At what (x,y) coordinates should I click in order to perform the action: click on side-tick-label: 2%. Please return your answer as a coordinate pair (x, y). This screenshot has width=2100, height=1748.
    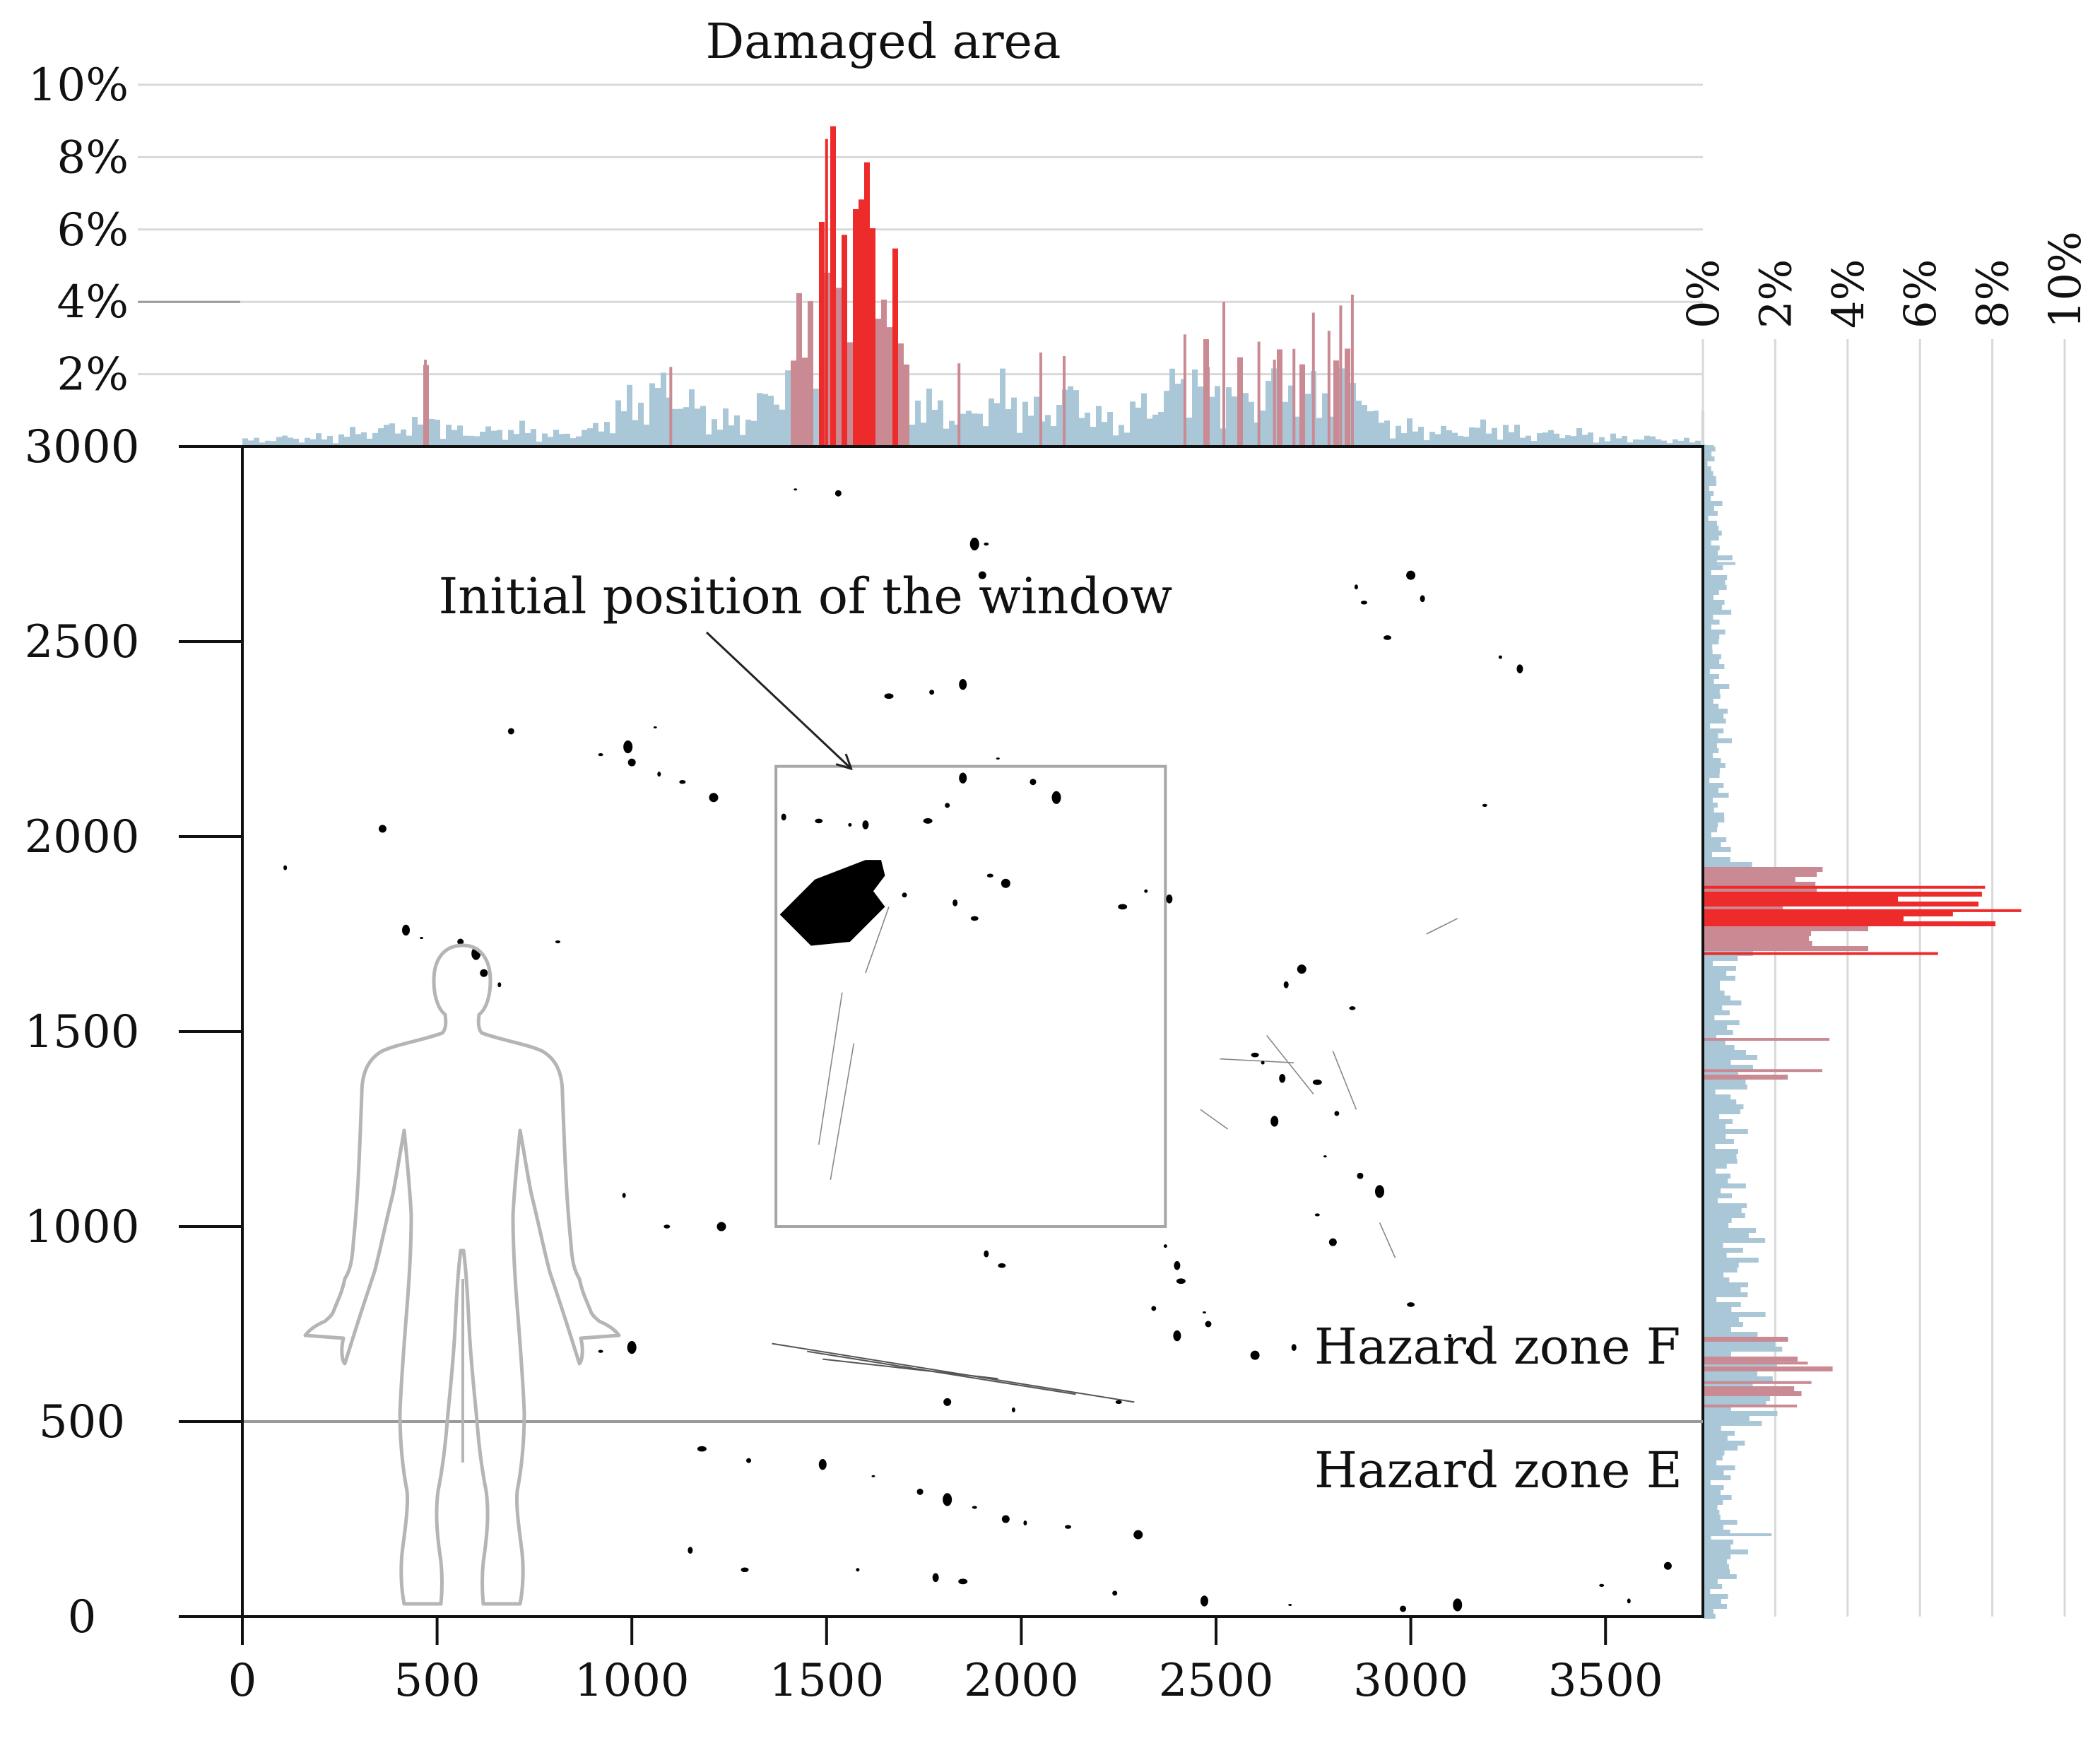
    Looking at the image, I should click on (1775, 294).